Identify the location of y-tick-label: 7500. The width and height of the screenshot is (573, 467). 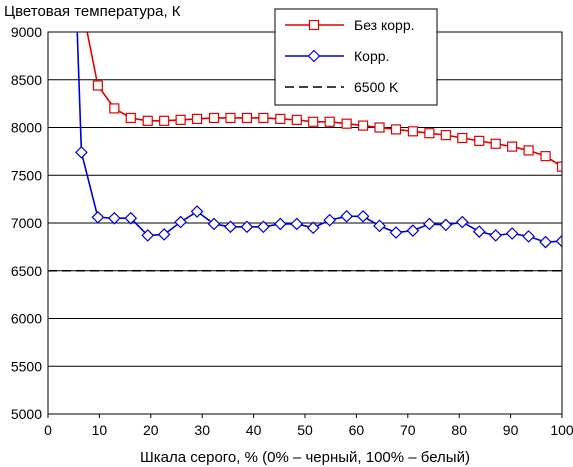
(26, 175).